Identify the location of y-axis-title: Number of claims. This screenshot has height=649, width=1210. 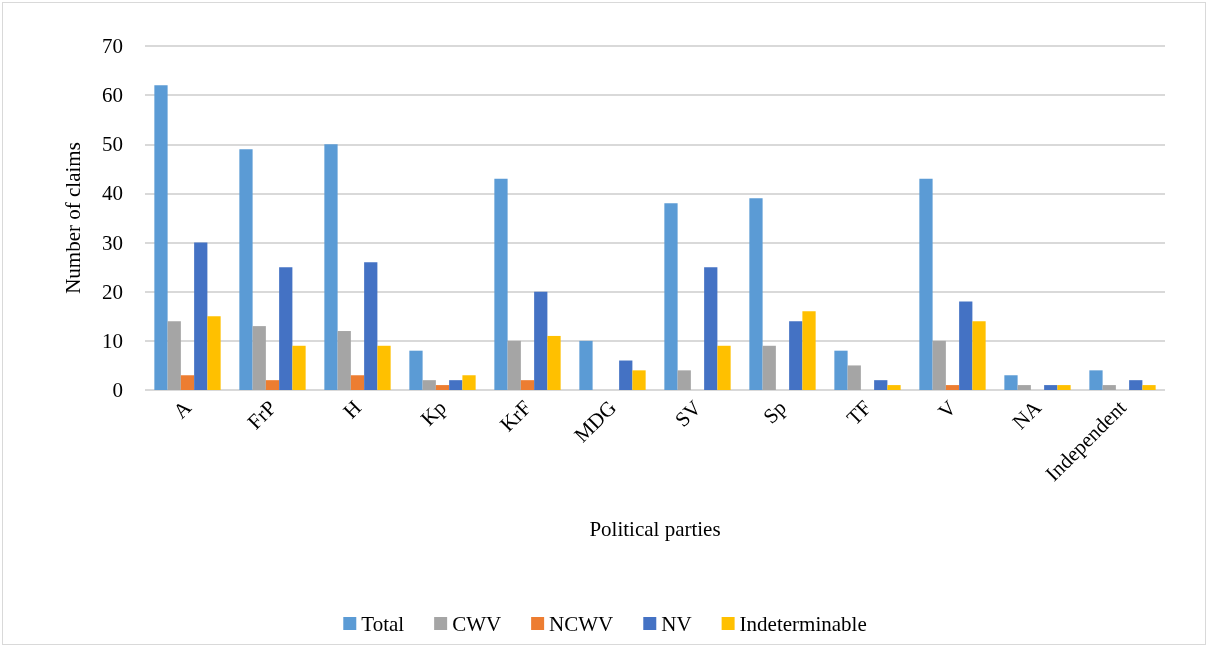
(72, 218).